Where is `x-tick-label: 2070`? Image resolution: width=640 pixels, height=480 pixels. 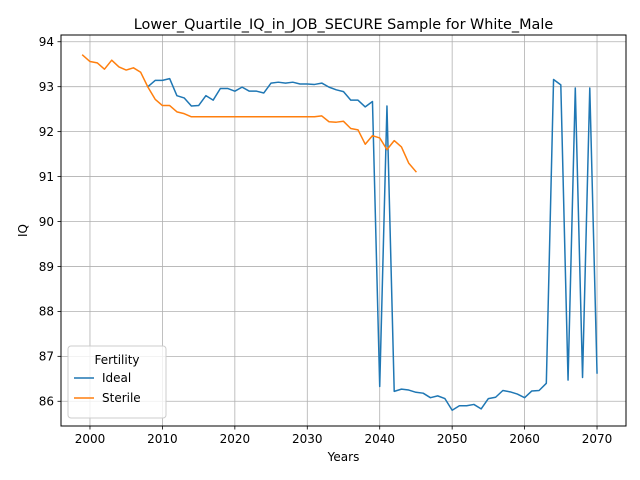 x-tick-label: 2070 is located at coordinates (597, 439).